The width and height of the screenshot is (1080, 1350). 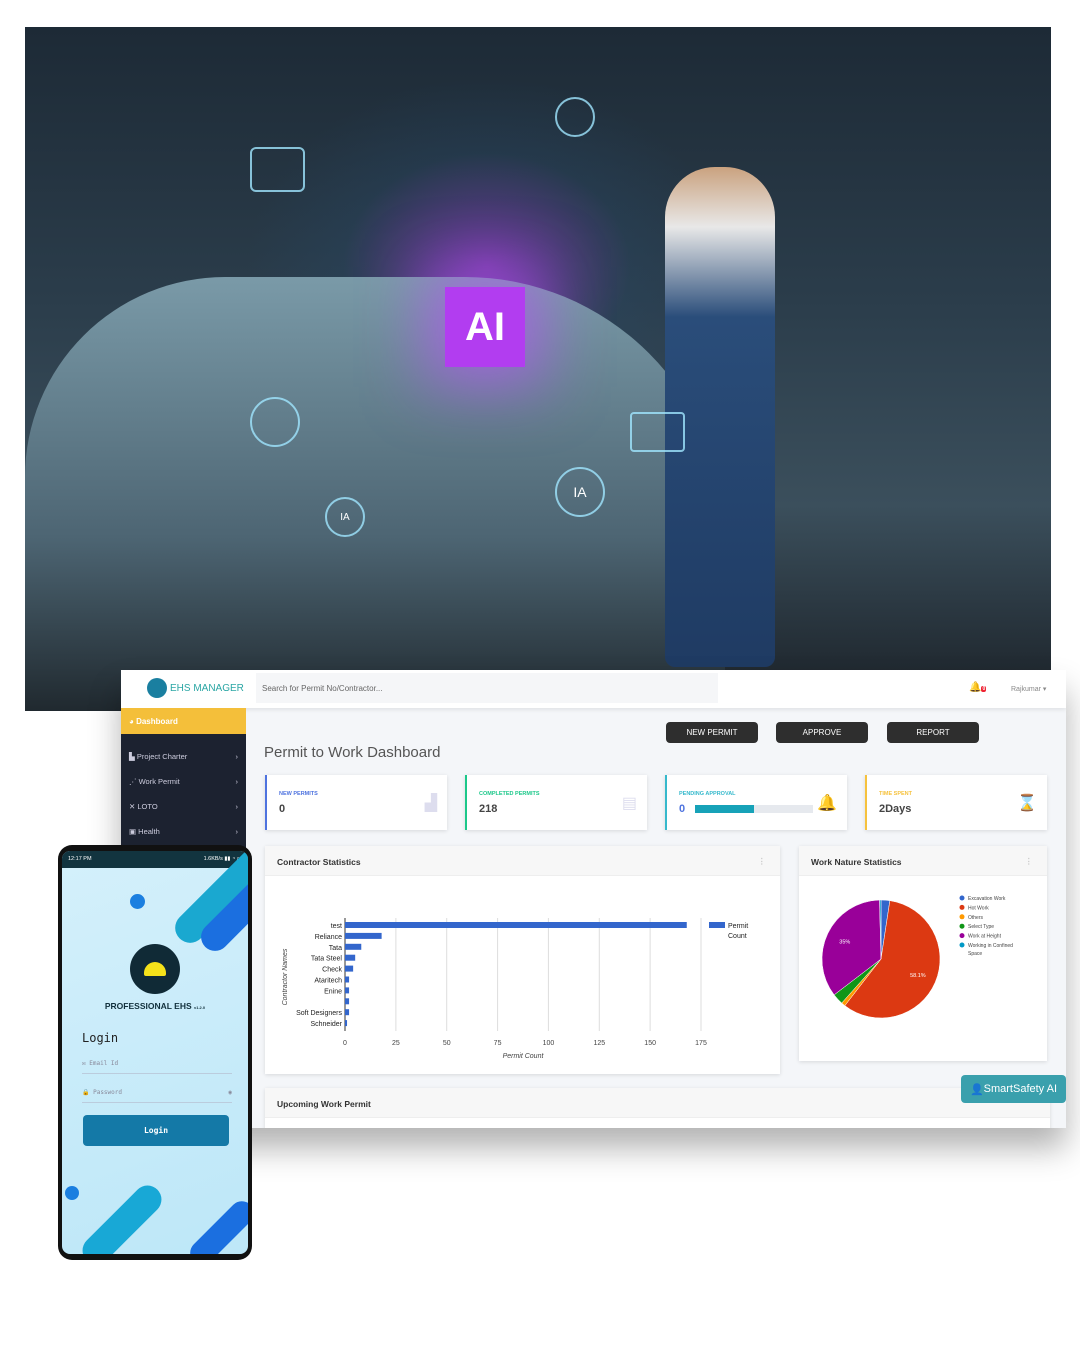 I want to click on button-label: SmartSafety AI, so click(x=1020, y=1089).